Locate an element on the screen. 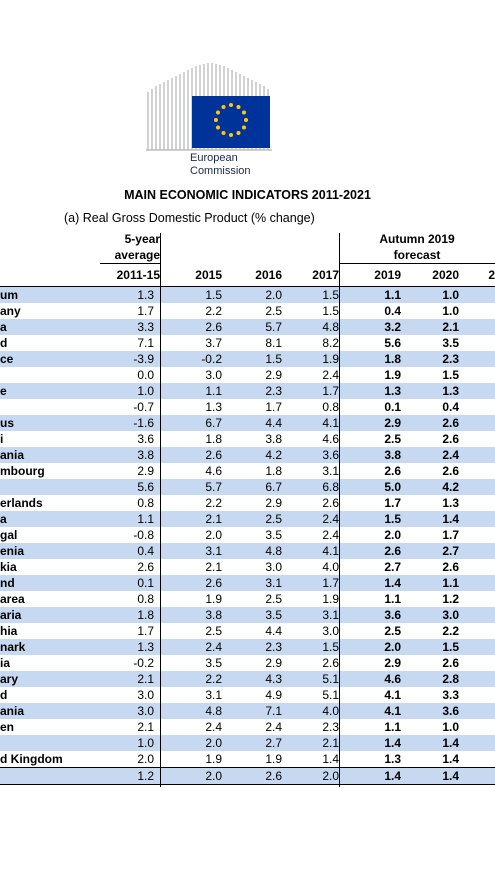  table-cell: 1.0 is located at coordinates (130, 391).